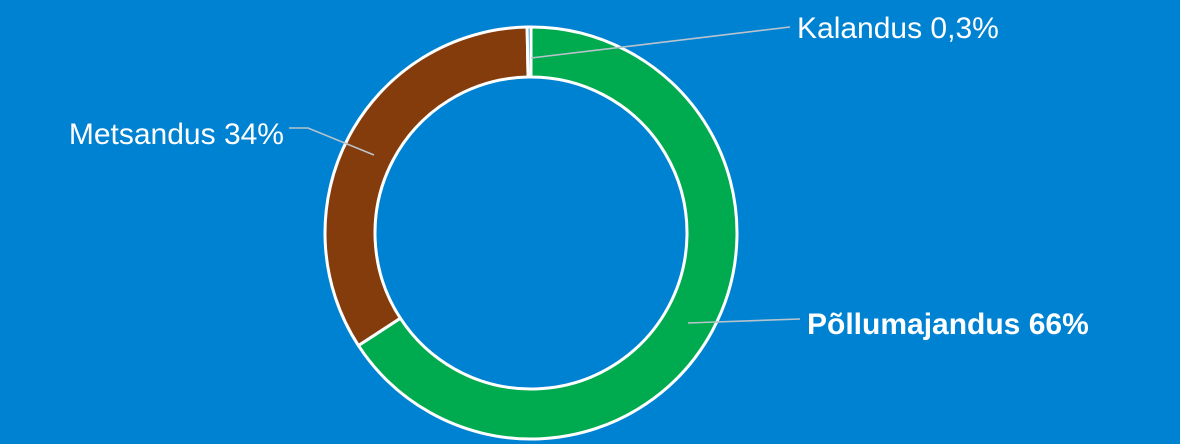  I want to click on slice-kalandus, so click(529, 52).